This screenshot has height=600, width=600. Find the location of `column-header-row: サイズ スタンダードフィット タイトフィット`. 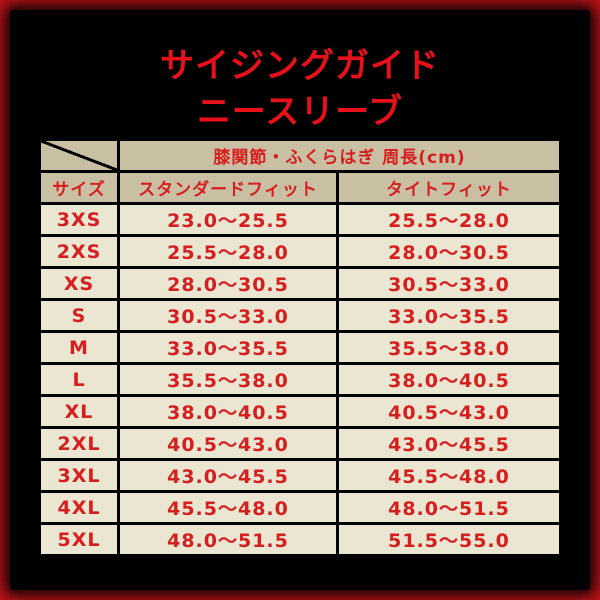

column-header-row: サイズ スタンダードフィット タイトフィット is located at coordinates (300, 187).